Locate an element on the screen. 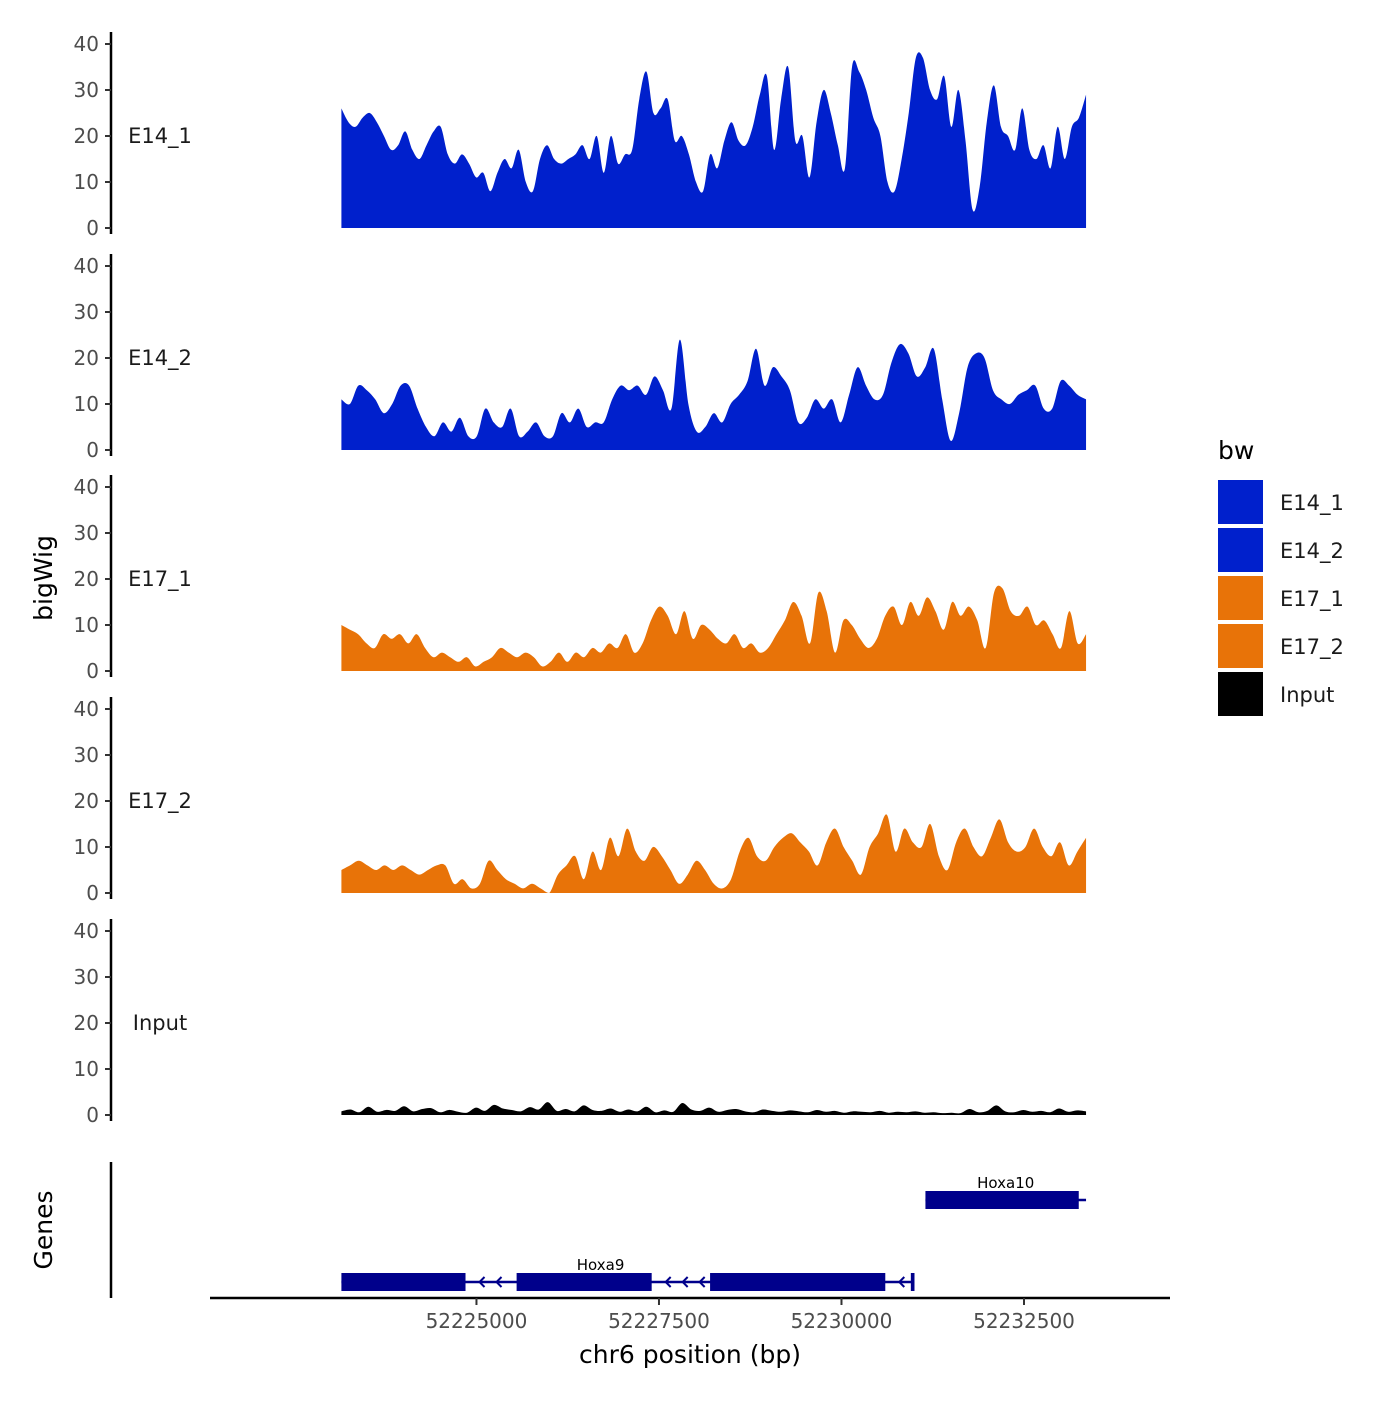 The width and height of the screenshot is (1400, 1404). gene-label: Hoxa10 is located at coordinates (1005, 1183).